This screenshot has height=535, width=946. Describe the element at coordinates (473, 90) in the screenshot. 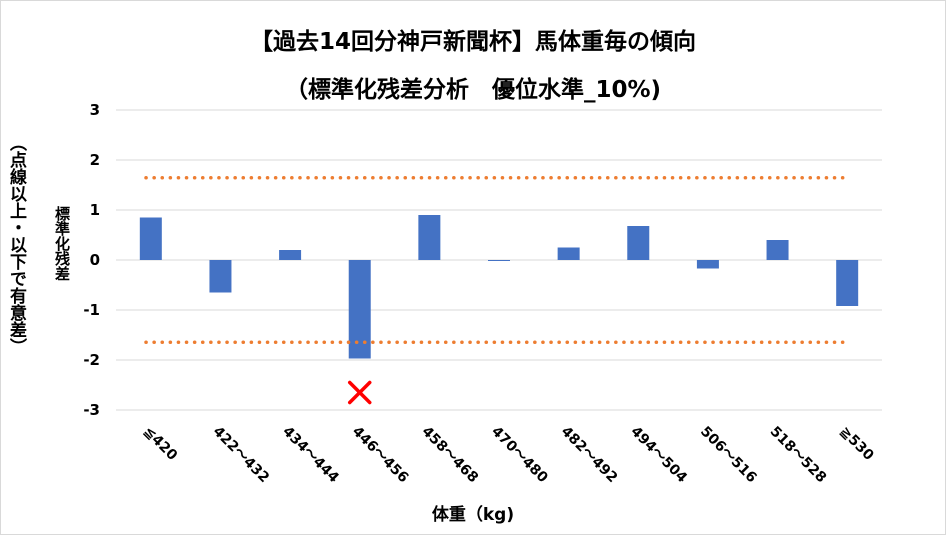

I see `chart-subtitle: （標準化残差分析 優位水準_10%)` at that location.